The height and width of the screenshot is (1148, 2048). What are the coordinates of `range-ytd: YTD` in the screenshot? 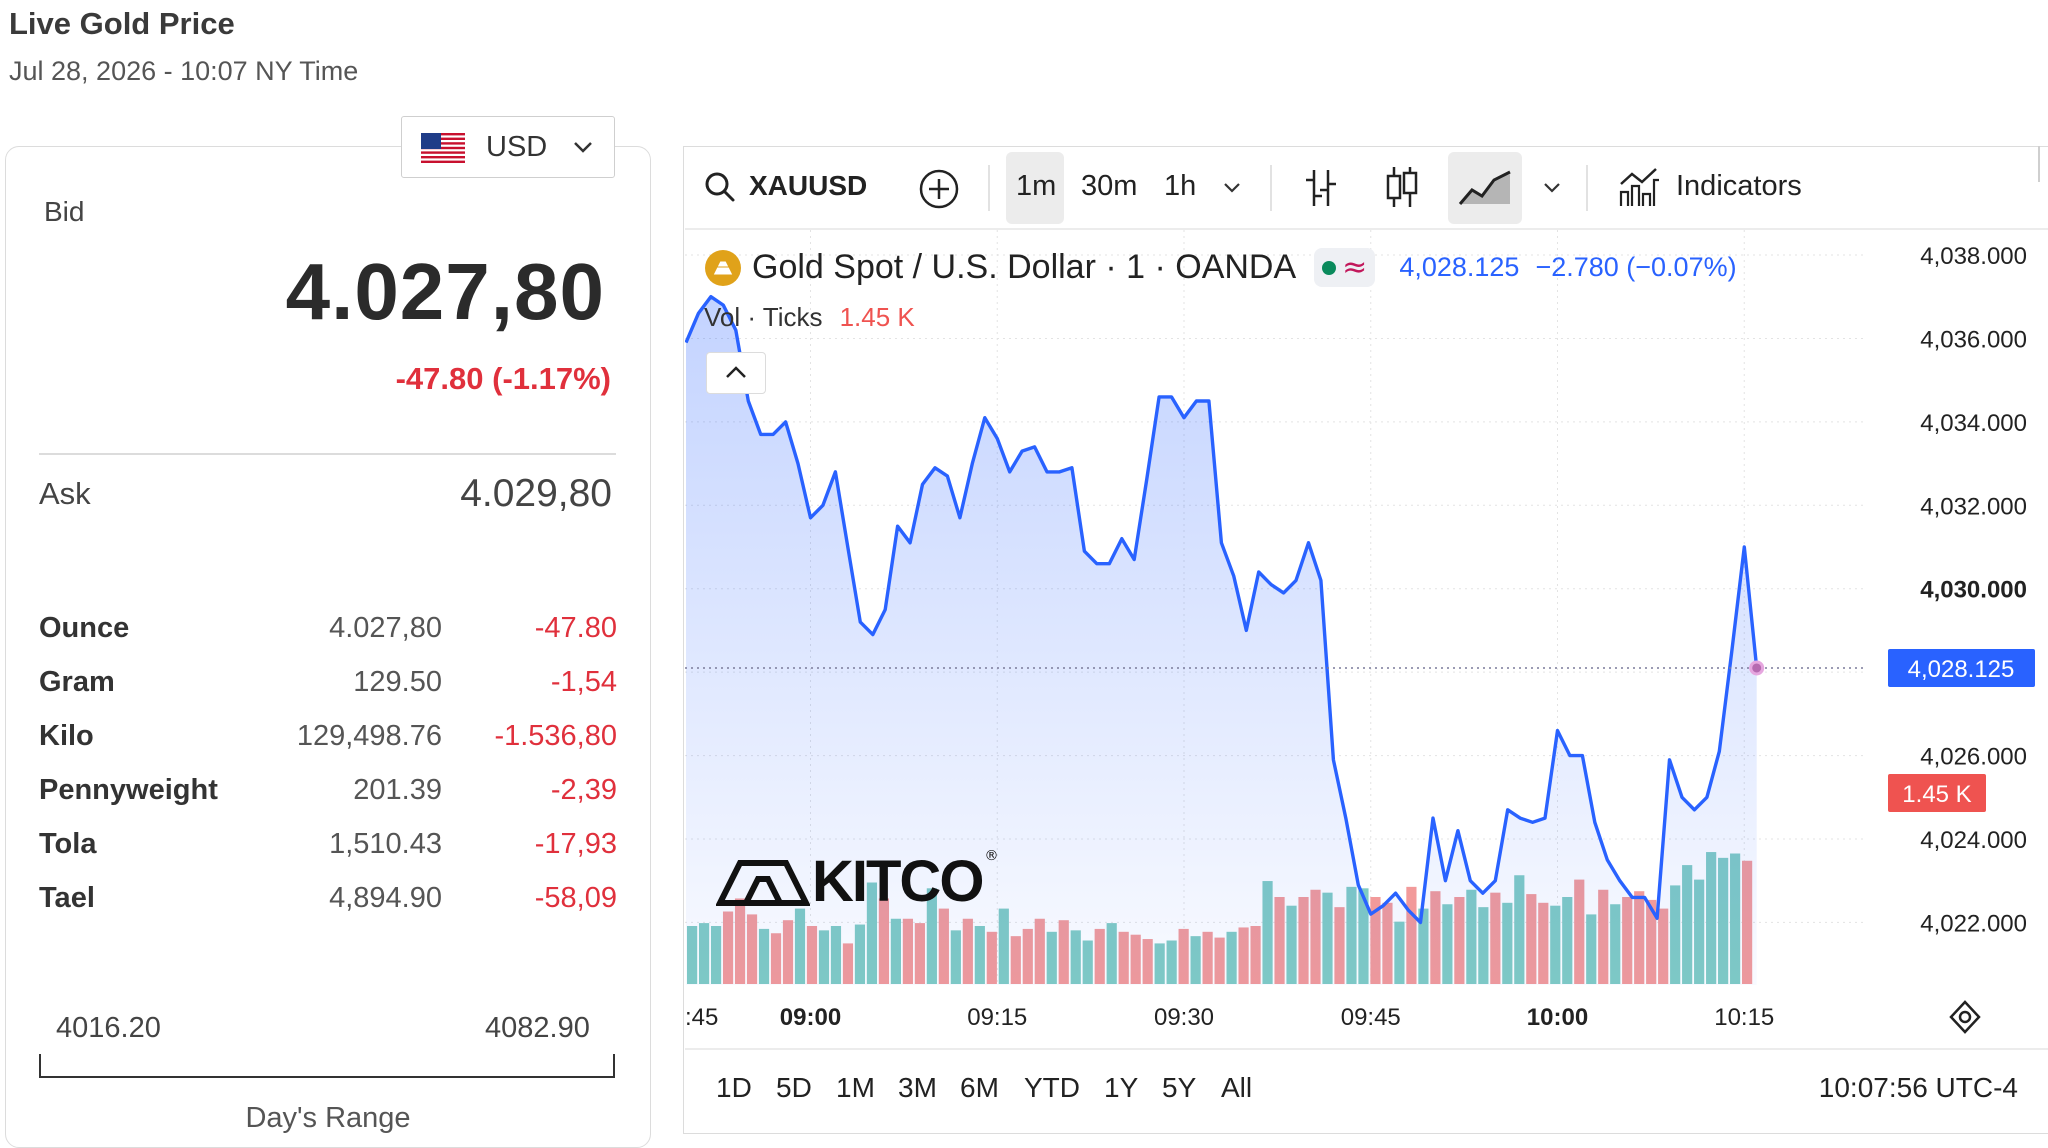 It's located at (1052, 1087).